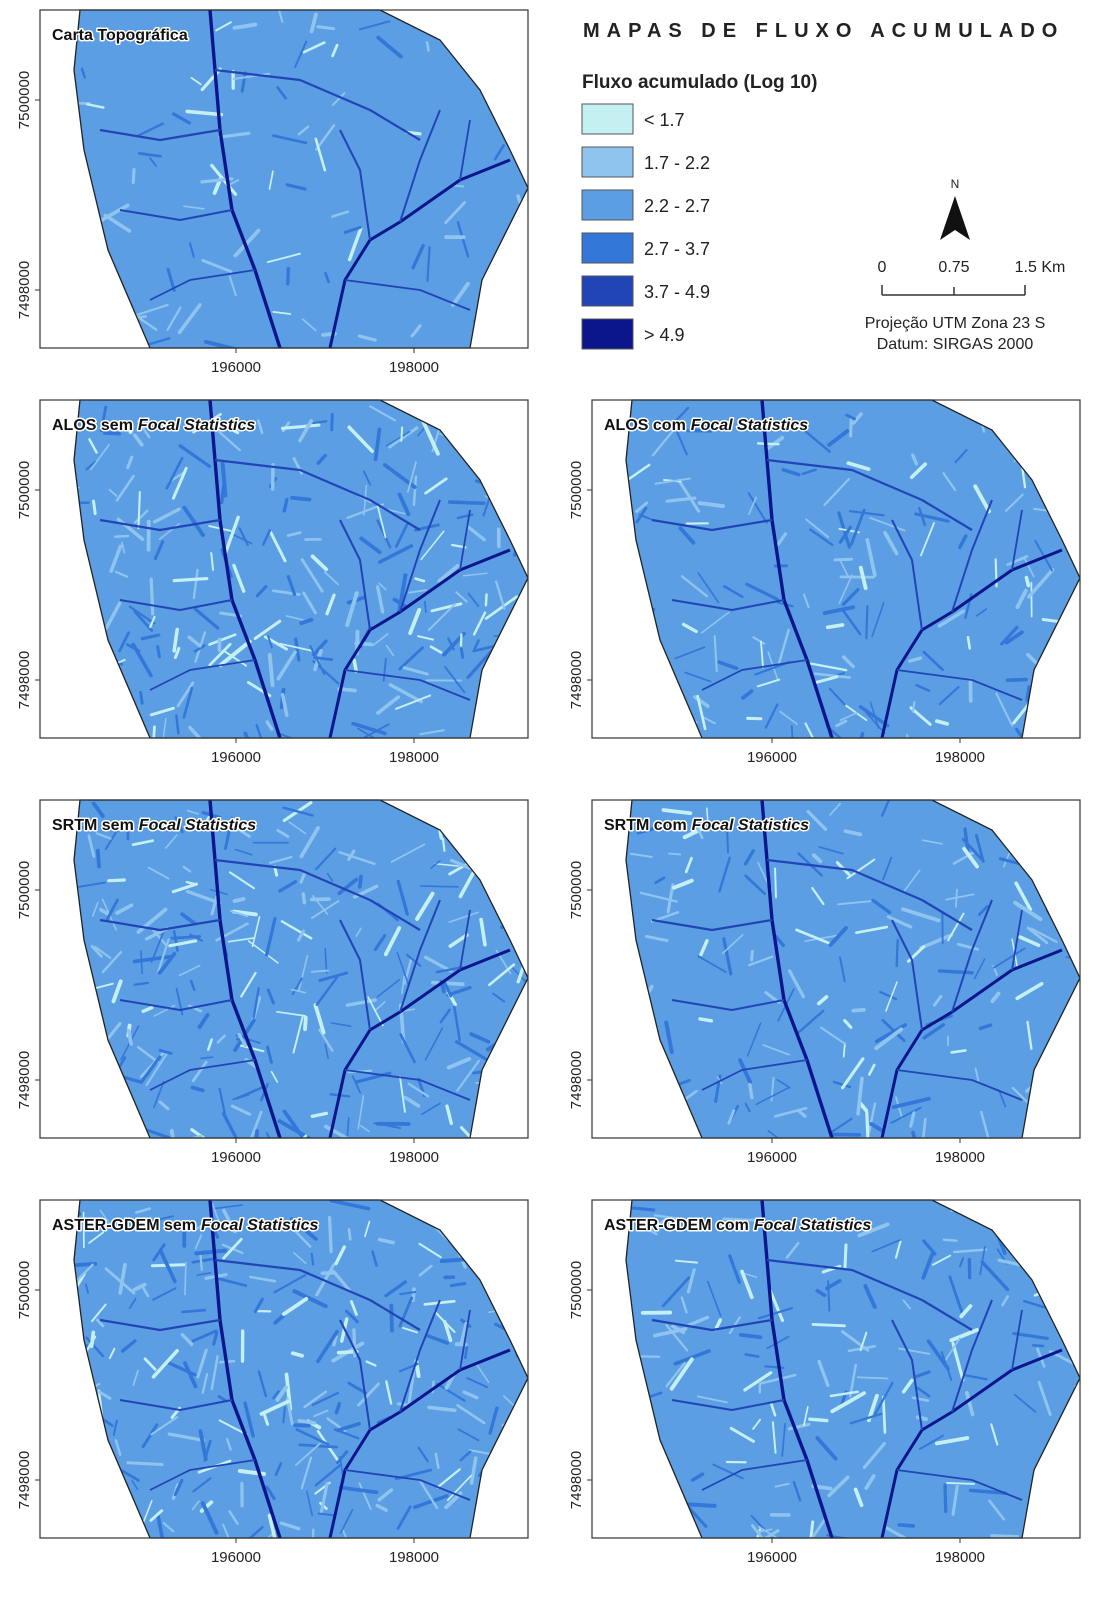 The height and width of the screenshot is (1609, 1102). Describe the element at coordinates (823, 31) in the screenshot. I see `figure-title: MAPAS DE FLUXO ACUMULADO` at that location.